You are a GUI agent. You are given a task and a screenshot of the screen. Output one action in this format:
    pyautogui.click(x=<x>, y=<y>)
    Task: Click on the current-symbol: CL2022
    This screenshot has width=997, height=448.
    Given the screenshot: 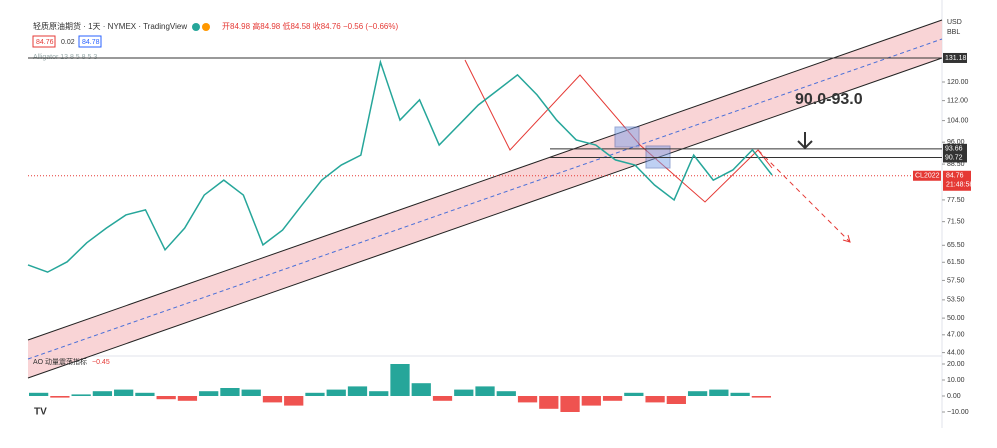 What is the action you would take?
    pyautogui.click(x=927, y=176)
    